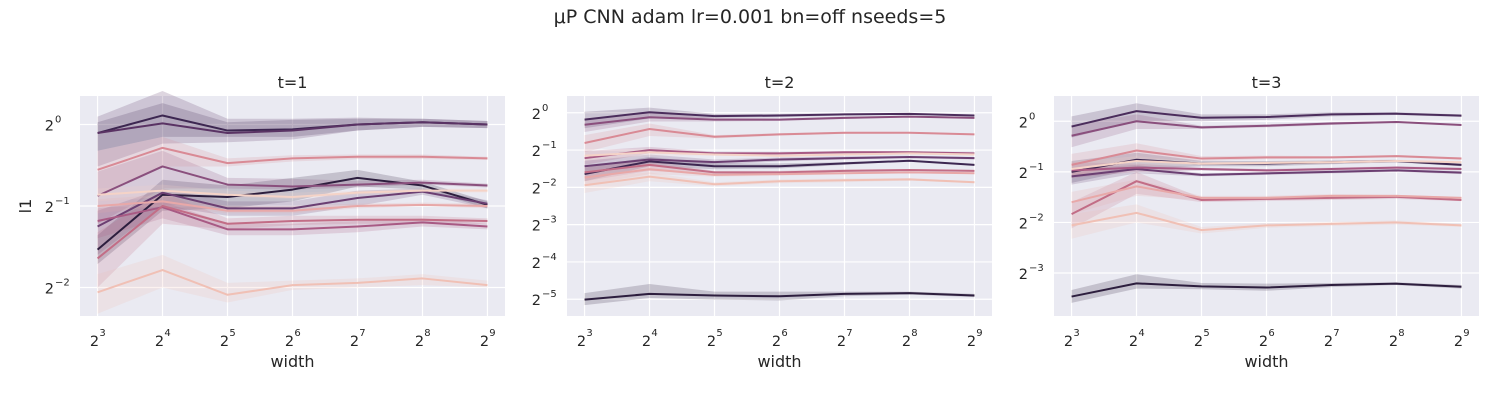 The height and width of the screenshot is (400, 1500). Describe the element at coordinates (62, 201) in the screenshot. I see `y-tick-exponent: −1` at that location.